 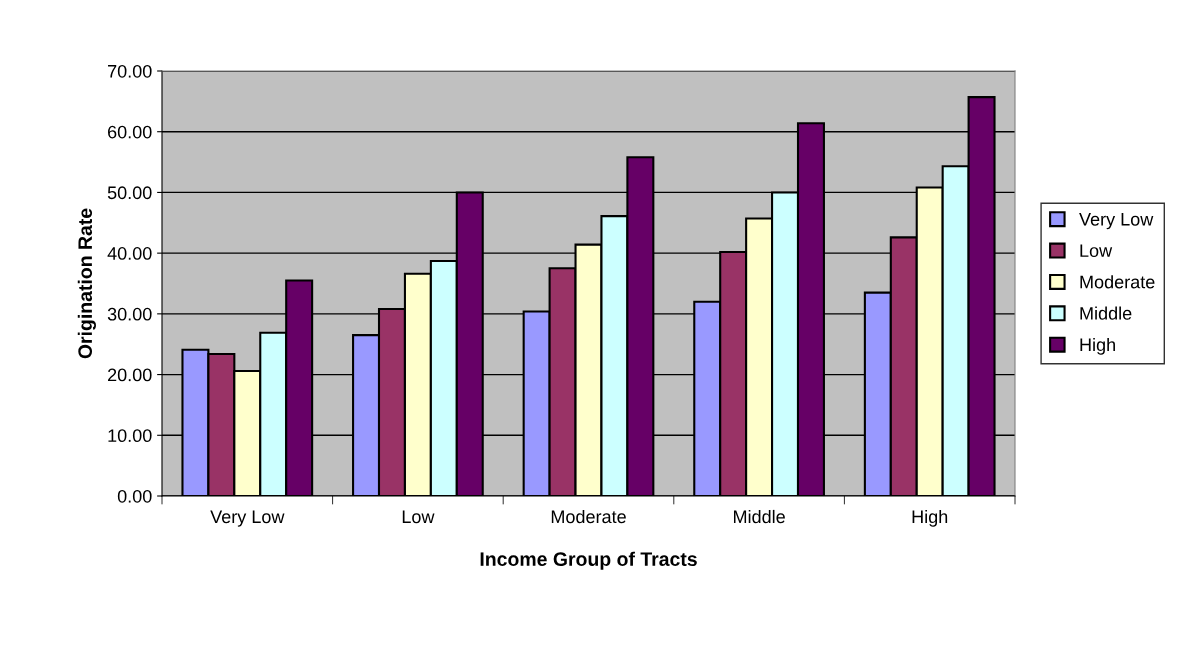 I want to click on y-tick-label: 10.00, so click(x=130, y=436).